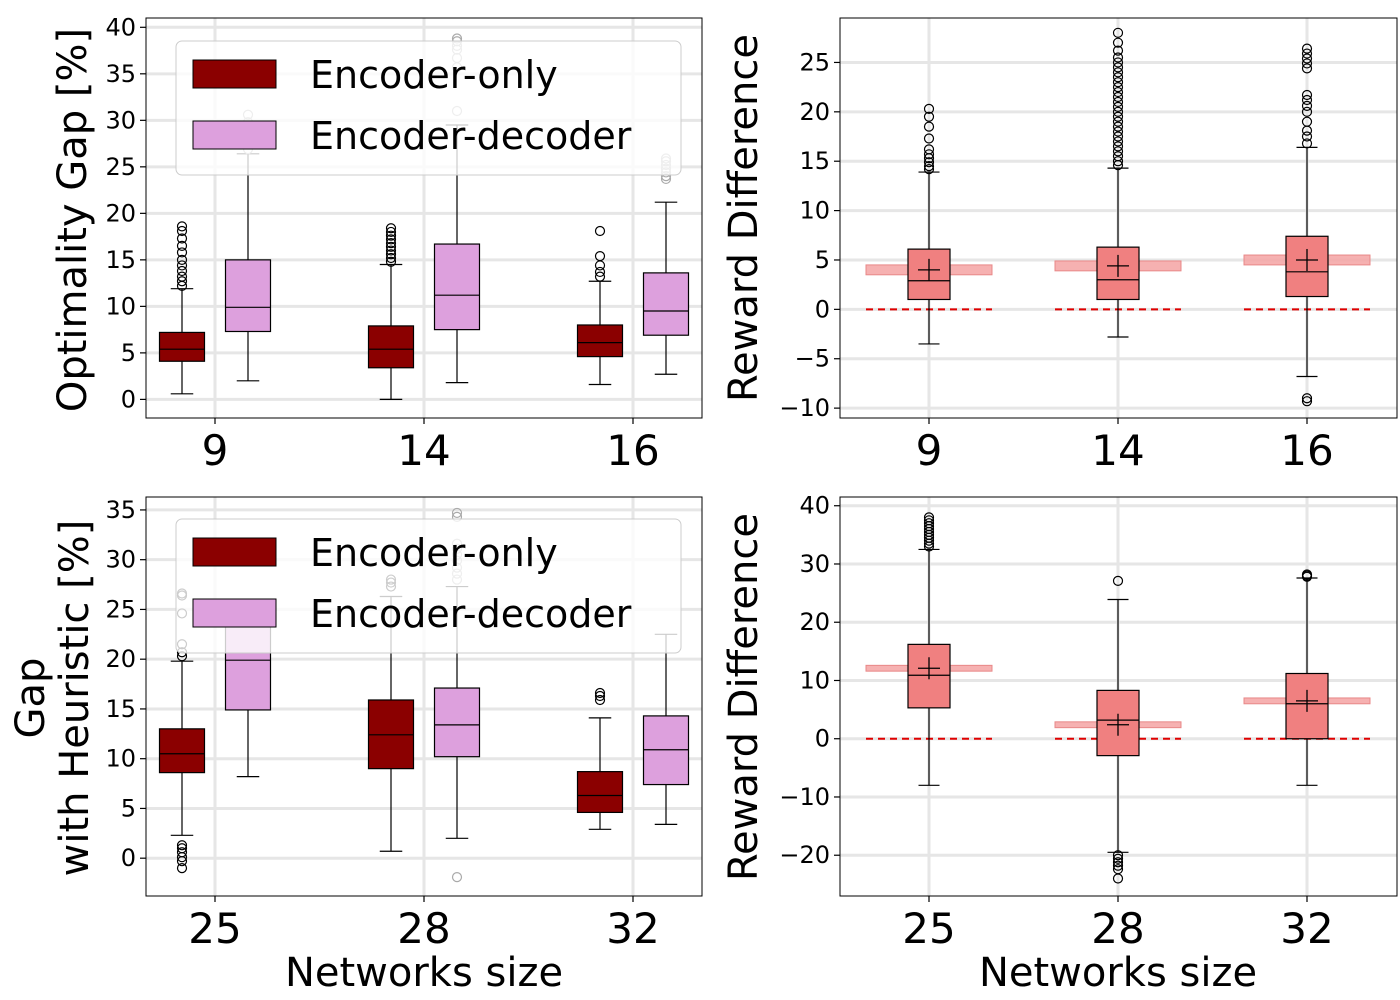  I want to click on legend-label-encoder-decoder: Encoder-decoder, so click(471, 614).